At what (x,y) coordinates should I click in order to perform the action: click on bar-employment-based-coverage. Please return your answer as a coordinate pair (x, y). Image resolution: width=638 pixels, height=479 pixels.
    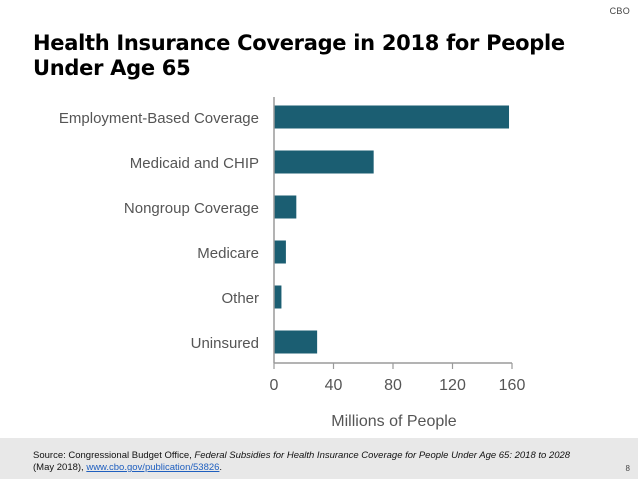
    Looking at the image, I should click on (392, 117).